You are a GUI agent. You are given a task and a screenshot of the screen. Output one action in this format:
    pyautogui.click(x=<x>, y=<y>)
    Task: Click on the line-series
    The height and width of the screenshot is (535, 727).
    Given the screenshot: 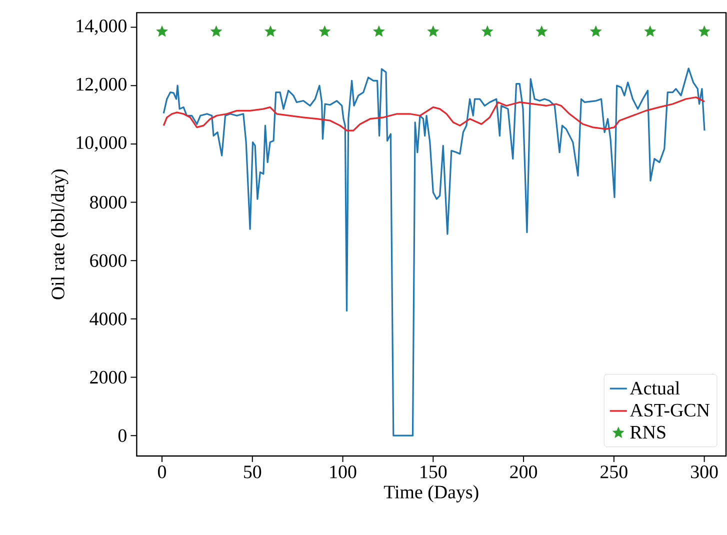 What is the action you would take?
    pyautogui.click(x=434, y=114)
    